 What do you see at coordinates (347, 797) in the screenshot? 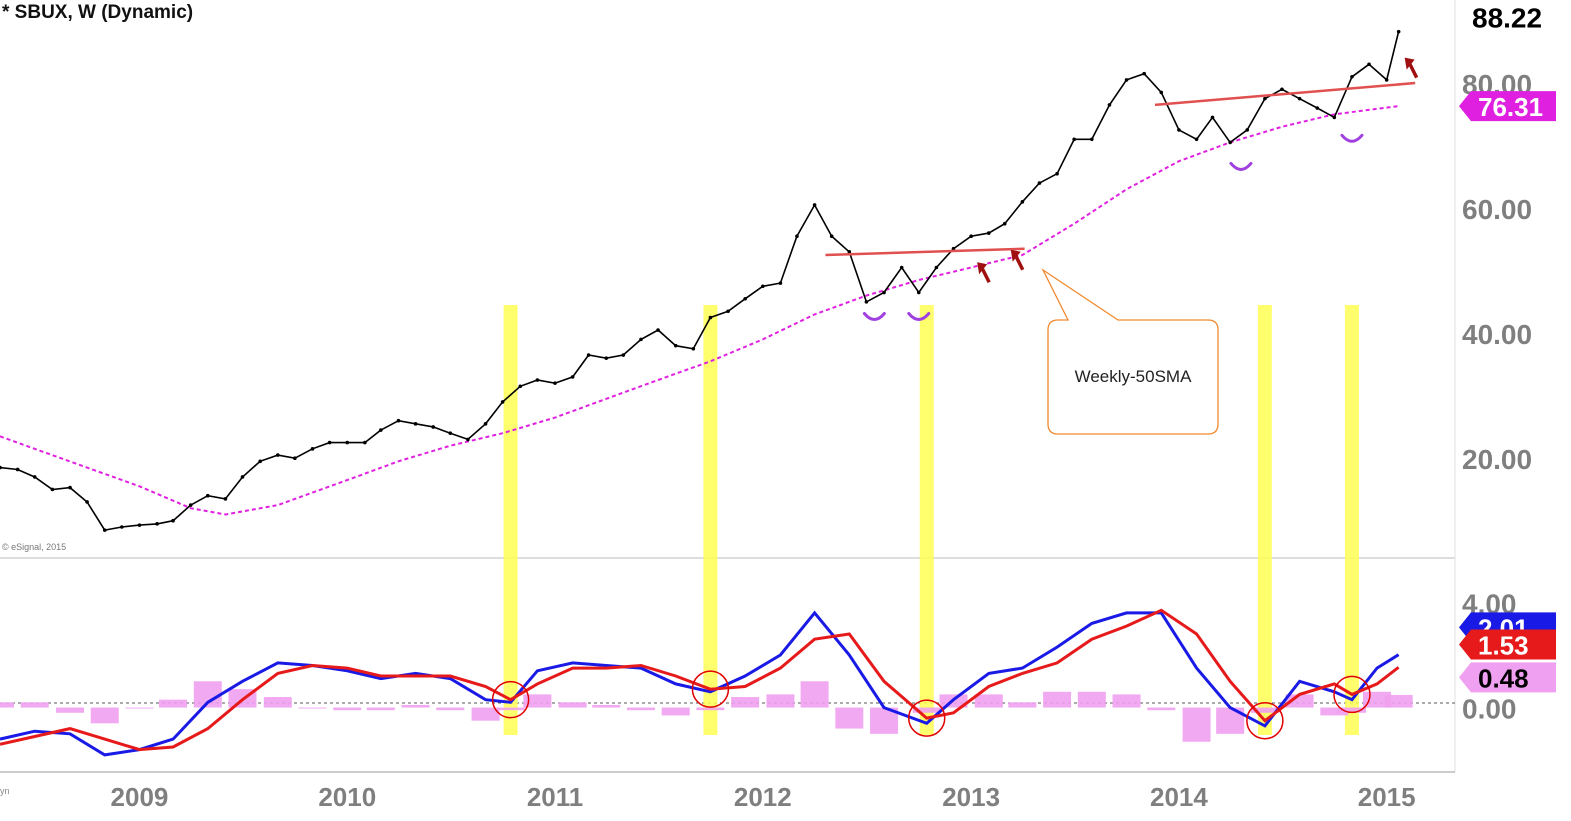
I see `time-axis-tick: 2010` at bounding box center [347, 797].